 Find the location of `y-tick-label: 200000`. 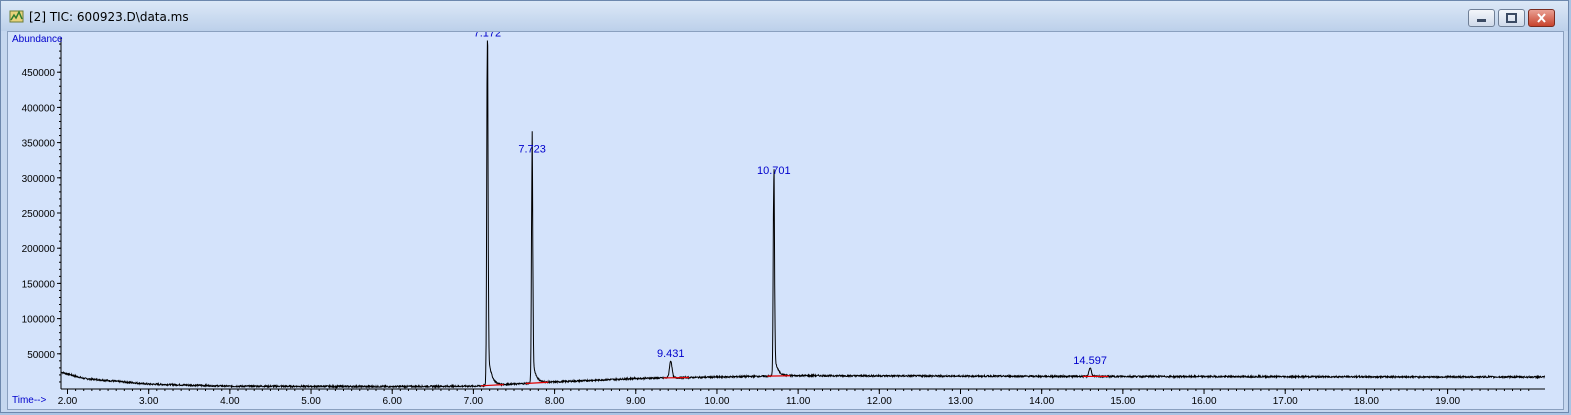

y-tick-label: 200000 is located at coordinates (39, 249).